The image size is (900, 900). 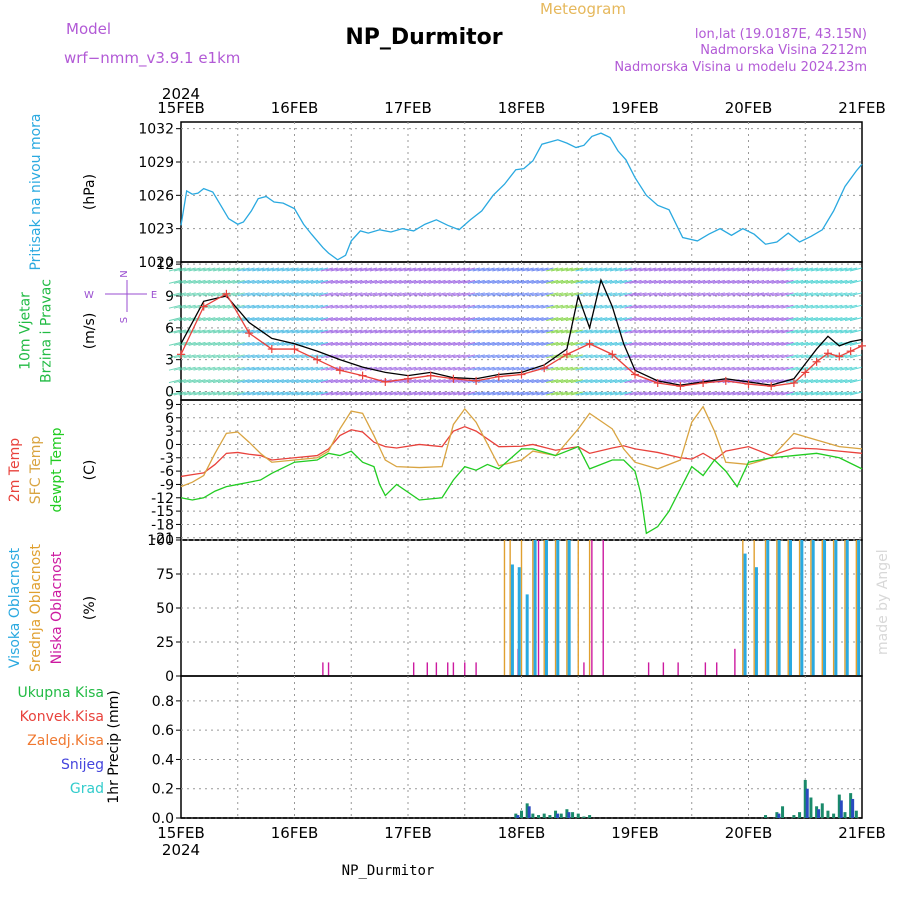 I want to click on series-line-2m-temp, so click(x=521, y=451).